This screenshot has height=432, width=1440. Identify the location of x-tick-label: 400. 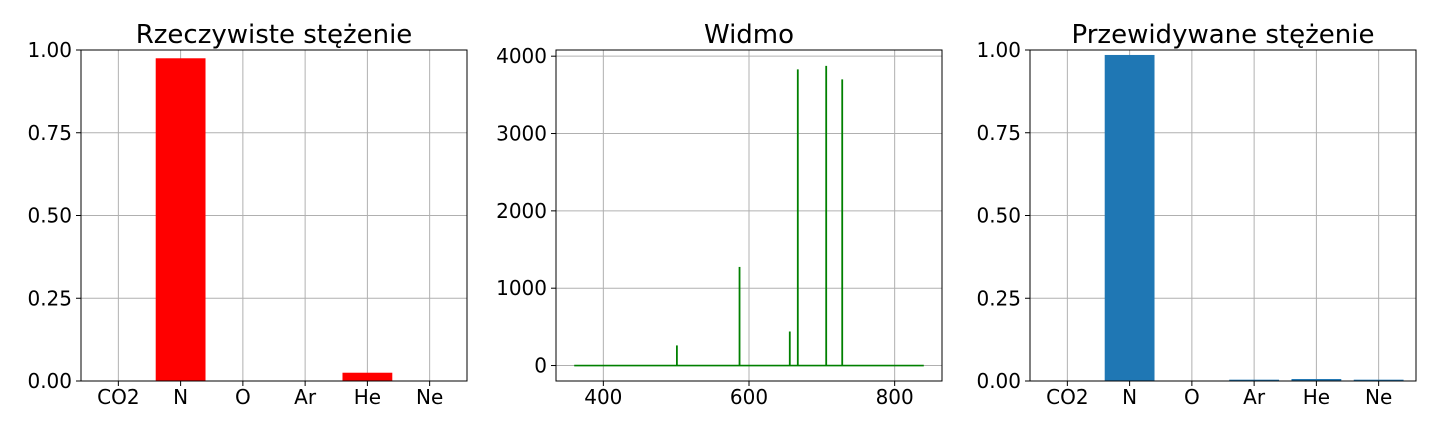
(603, 397).